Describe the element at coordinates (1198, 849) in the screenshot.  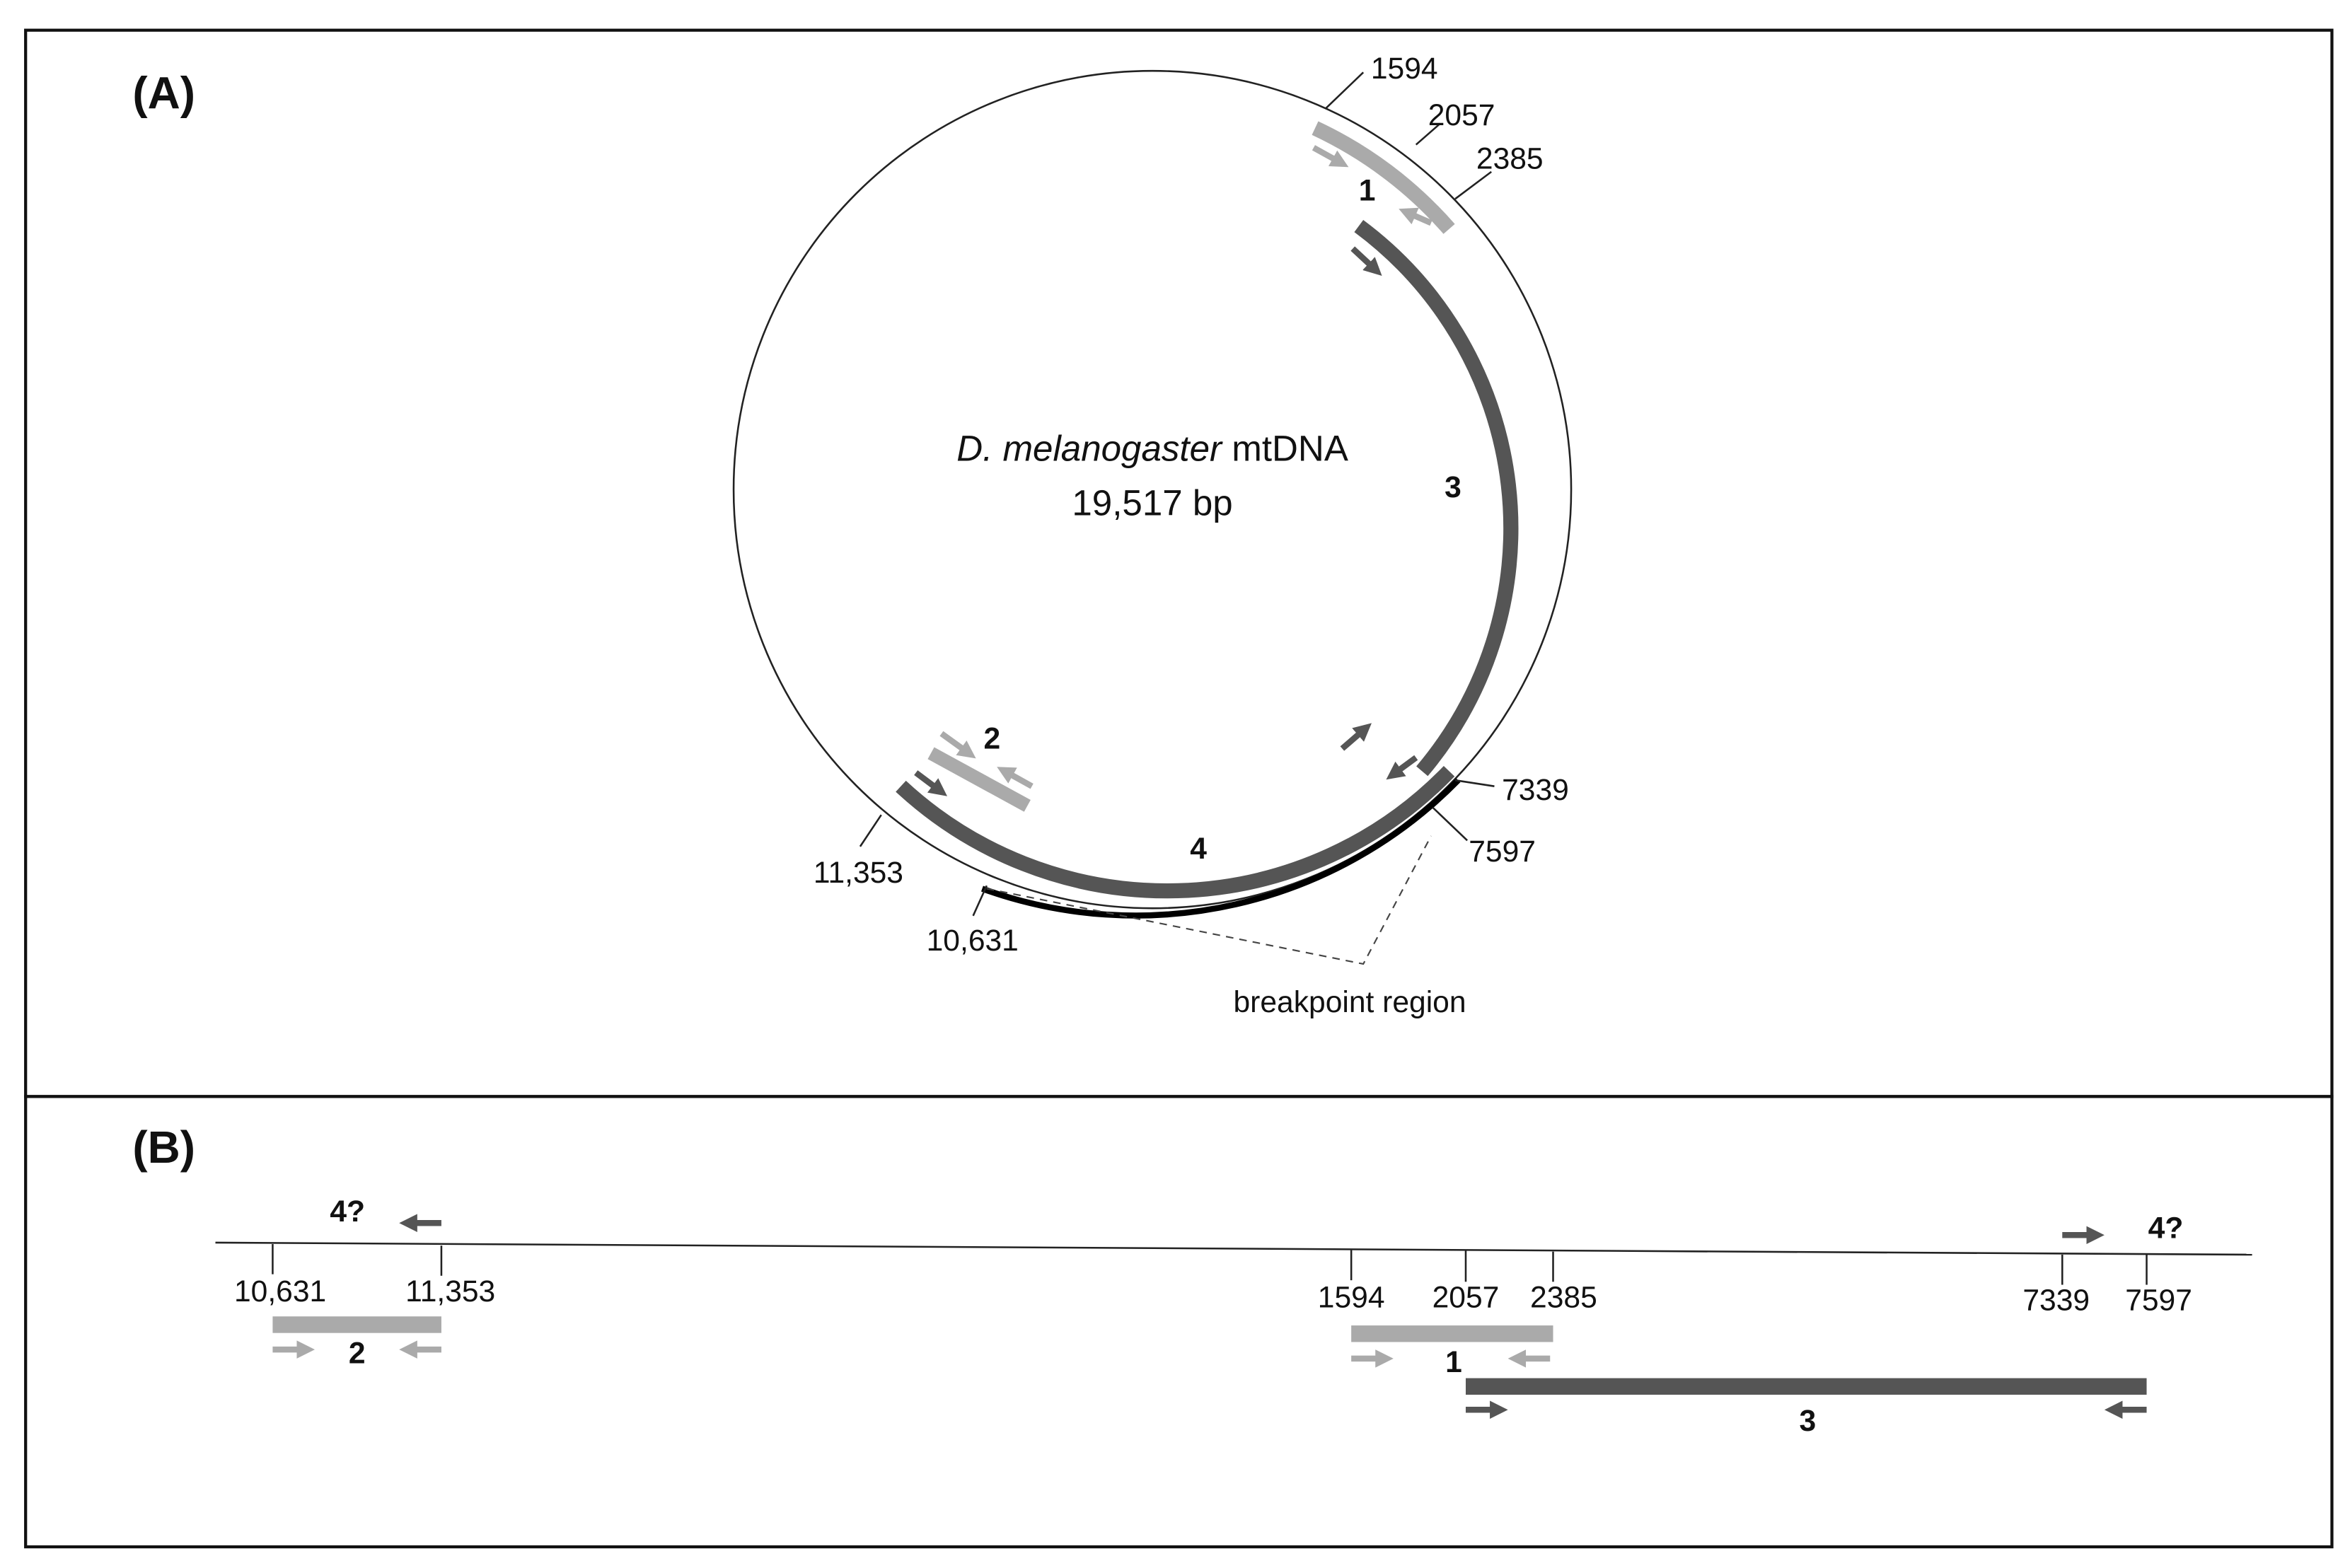
I see `fragment-label: 4` at that location.